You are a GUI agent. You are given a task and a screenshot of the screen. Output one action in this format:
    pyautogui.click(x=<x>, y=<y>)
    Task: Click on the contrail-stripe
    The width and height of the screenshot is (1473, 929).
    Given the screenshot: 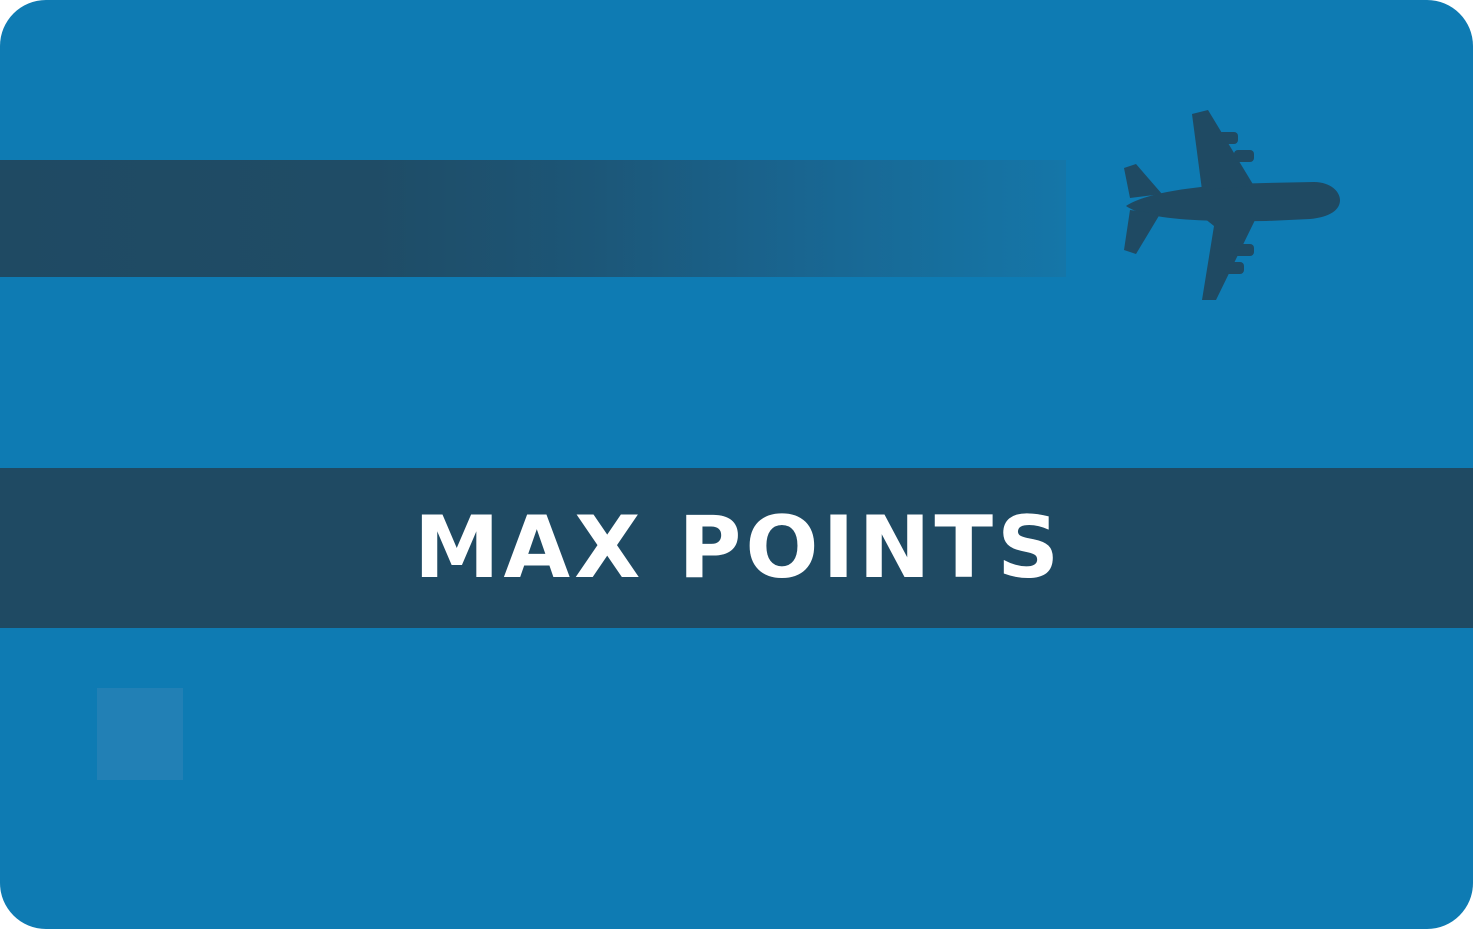 What is the action you would take?
    pyautogui.click(x=533, y=218)
    